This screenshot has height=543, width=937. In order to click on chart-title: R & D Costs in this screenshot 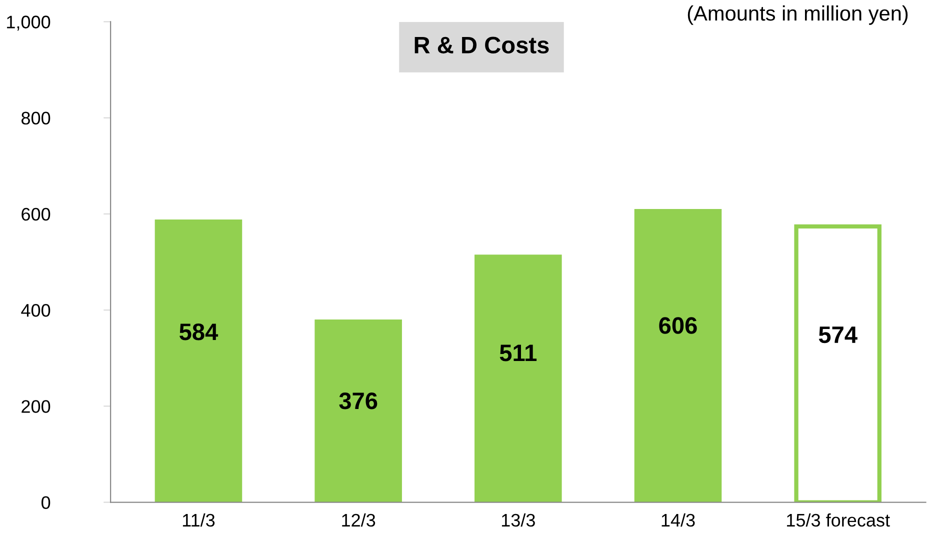, I will do `click(481, 45)`.